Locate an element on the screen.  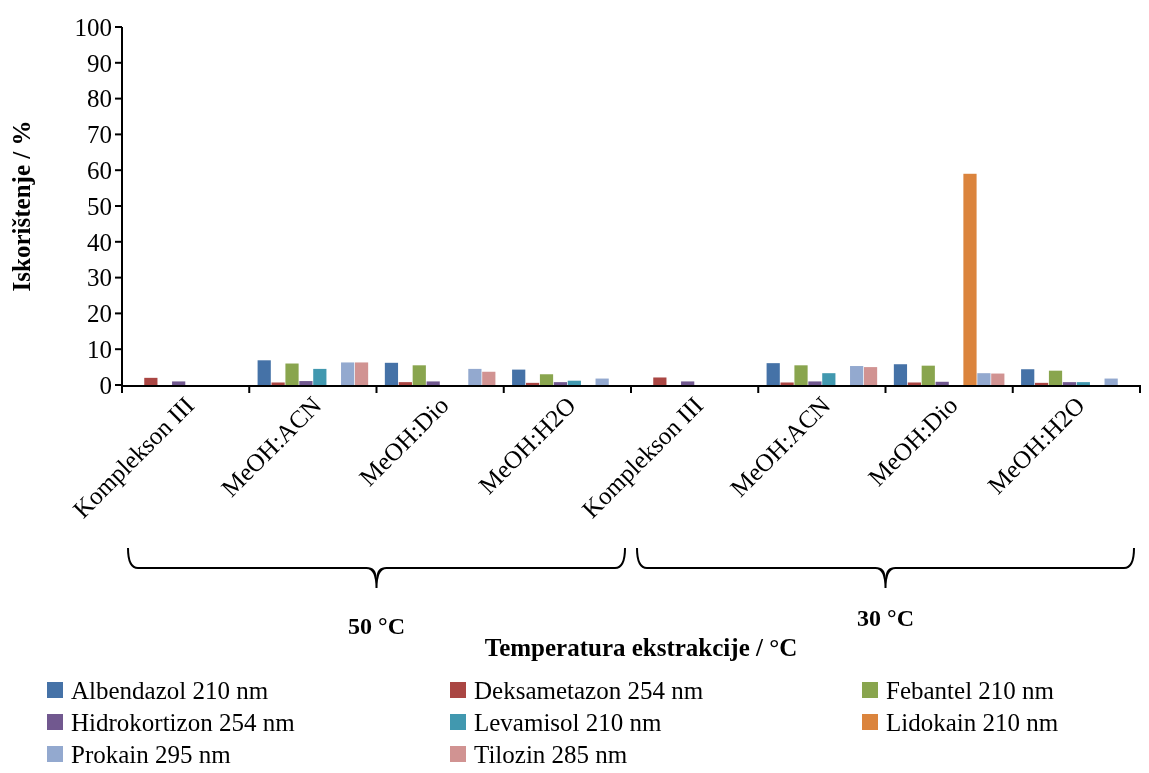
text: 30 °C is located at coordinates (885, 618).